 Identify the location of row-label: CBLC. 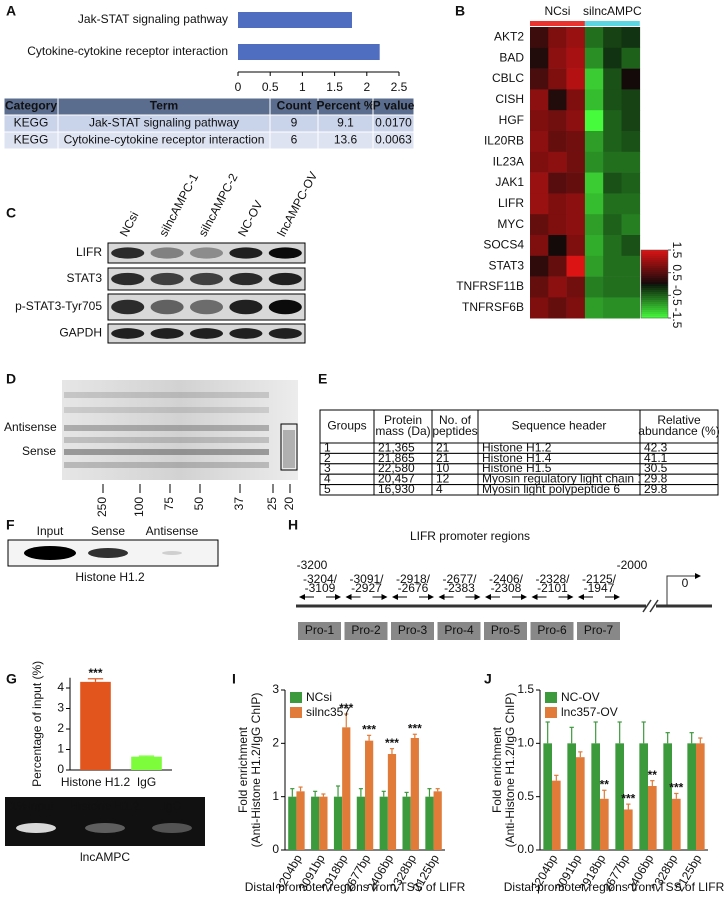
(508, 78).